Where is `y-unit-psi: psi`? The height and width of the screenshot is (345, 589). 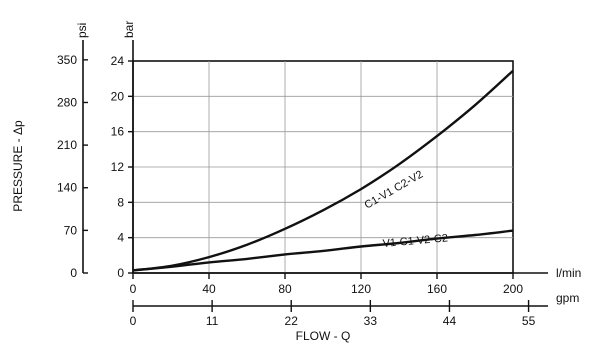 y-unit-psi: psi is located at coordinates (82, 30).